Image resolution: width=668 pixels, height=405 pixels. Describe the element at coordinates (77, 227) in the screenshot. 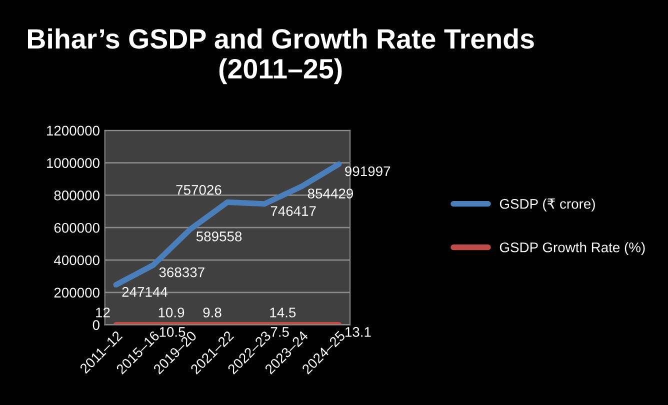

I see `y-tick-label: 600000` at that location.